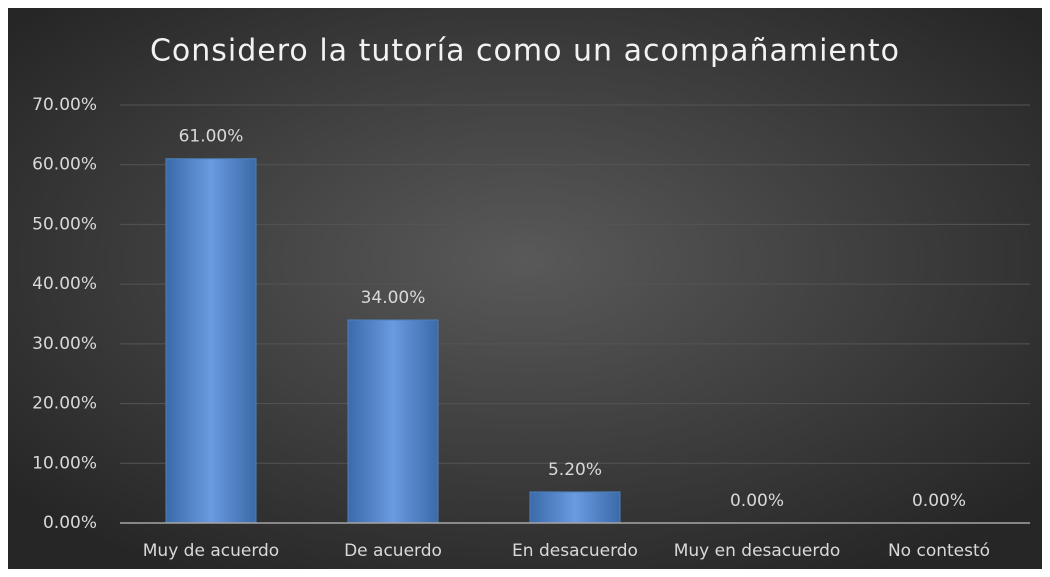 The width and height of the screenshot is (1050, 577). I want to click on y-tick-label: 20.00%, so click(64, 404).